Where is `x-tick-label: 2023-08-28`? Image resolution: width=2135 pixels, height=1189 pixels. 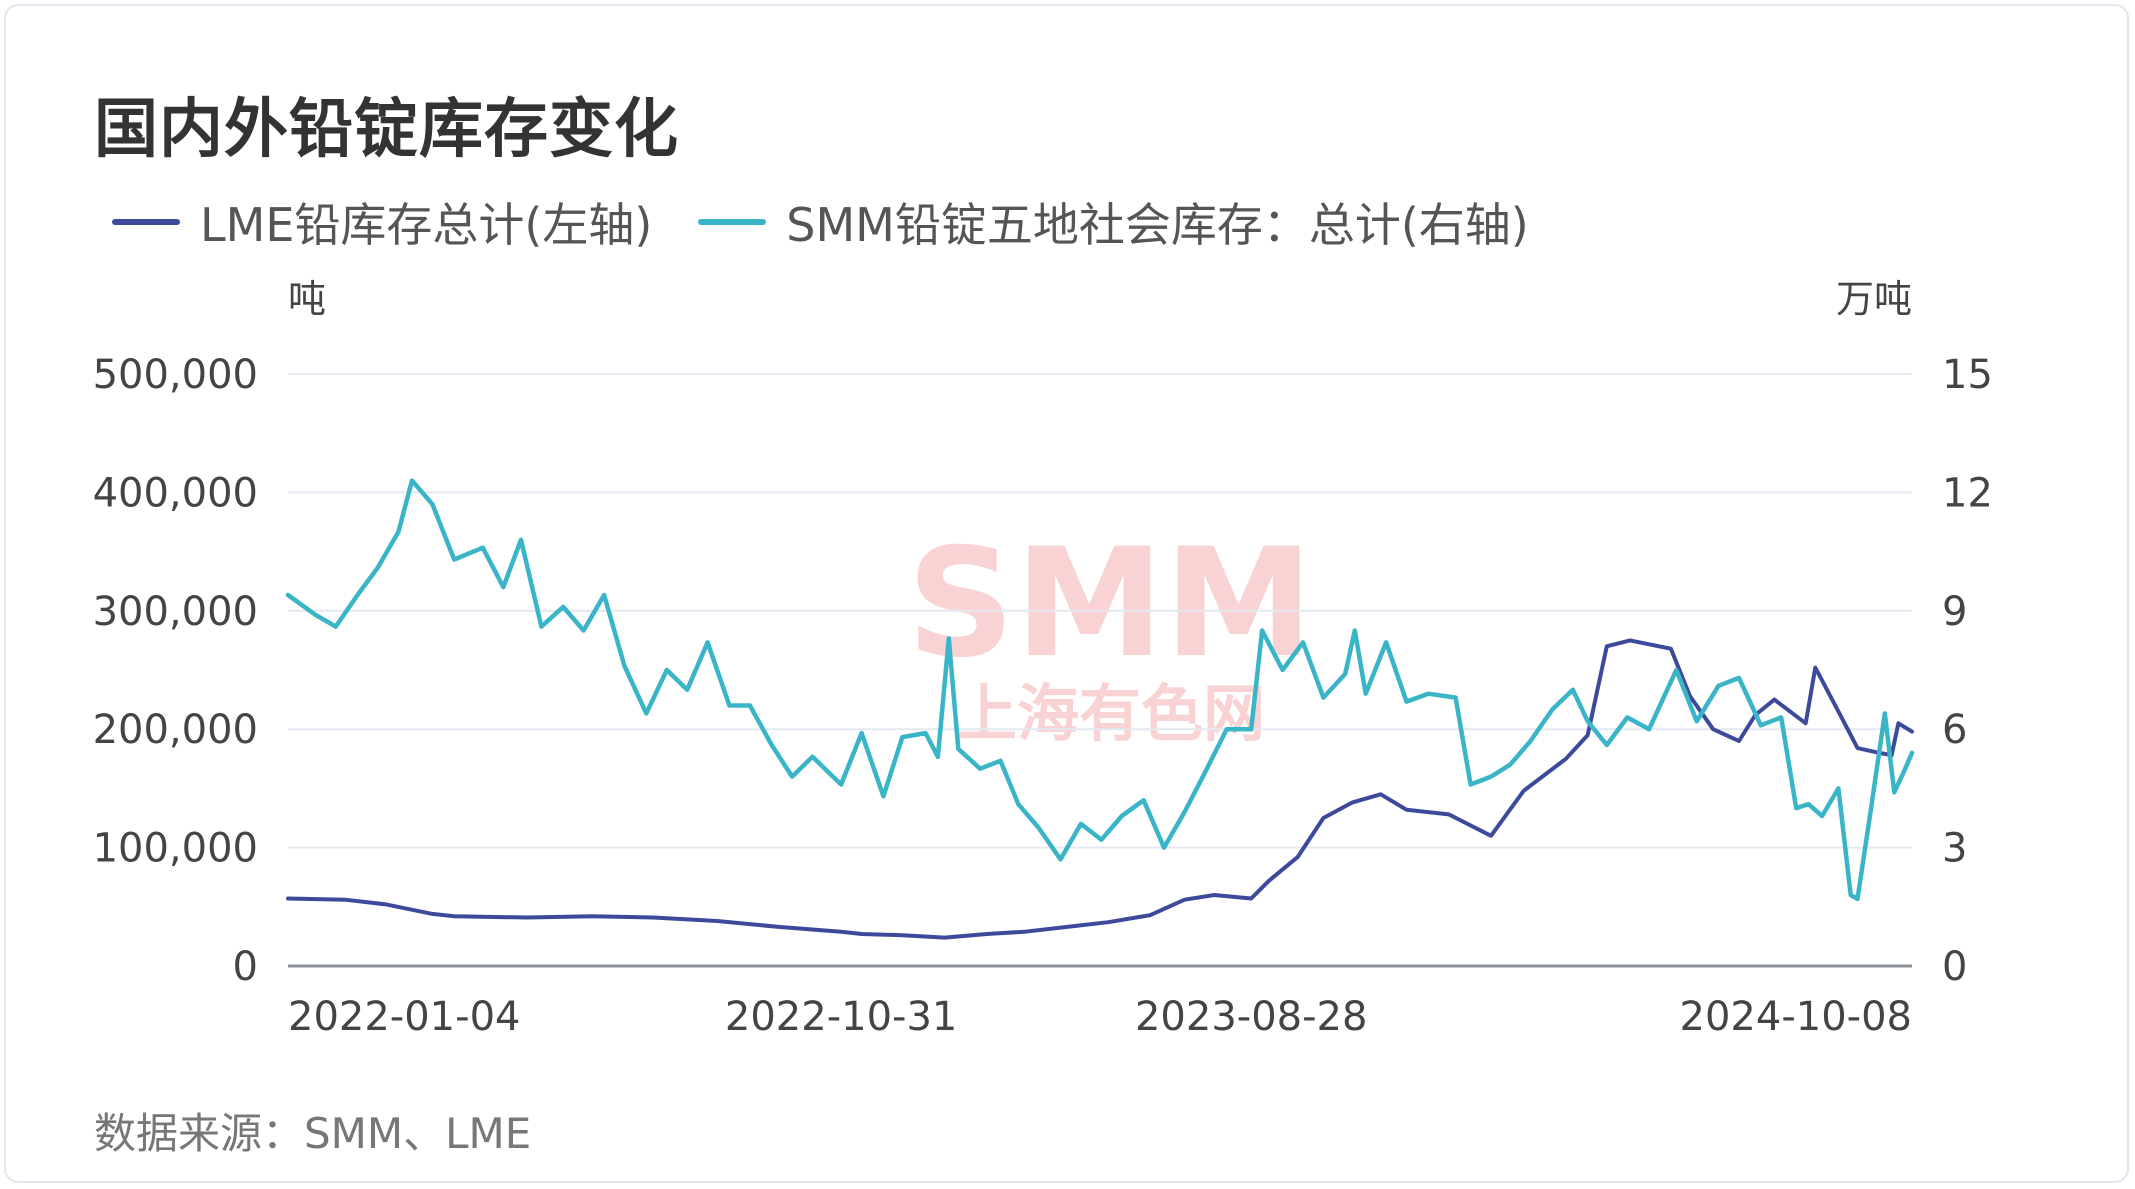
x-tick-label: 2023-08-28 is located at coordinates (1251, 1017).